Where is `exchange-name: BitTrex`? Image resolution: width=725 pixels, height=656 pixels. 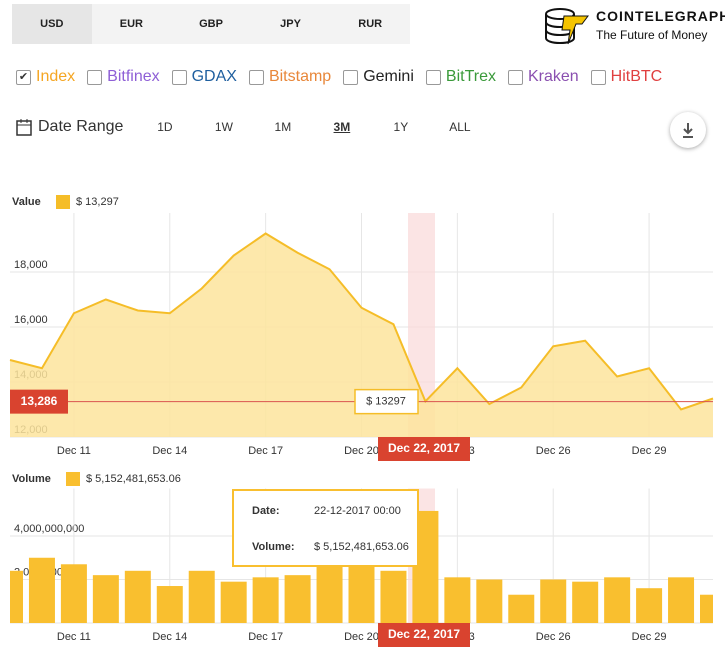
exchange-name: BitTrex is located at coordinates (470, 76).